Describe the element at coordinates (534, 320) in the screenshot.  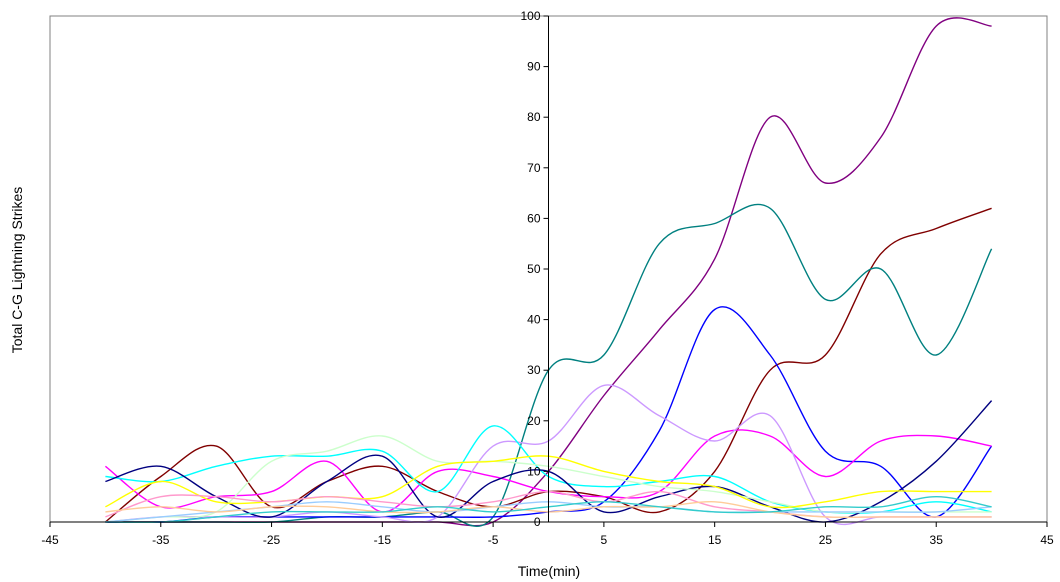
I see `y-tick-label: 40` at that location.